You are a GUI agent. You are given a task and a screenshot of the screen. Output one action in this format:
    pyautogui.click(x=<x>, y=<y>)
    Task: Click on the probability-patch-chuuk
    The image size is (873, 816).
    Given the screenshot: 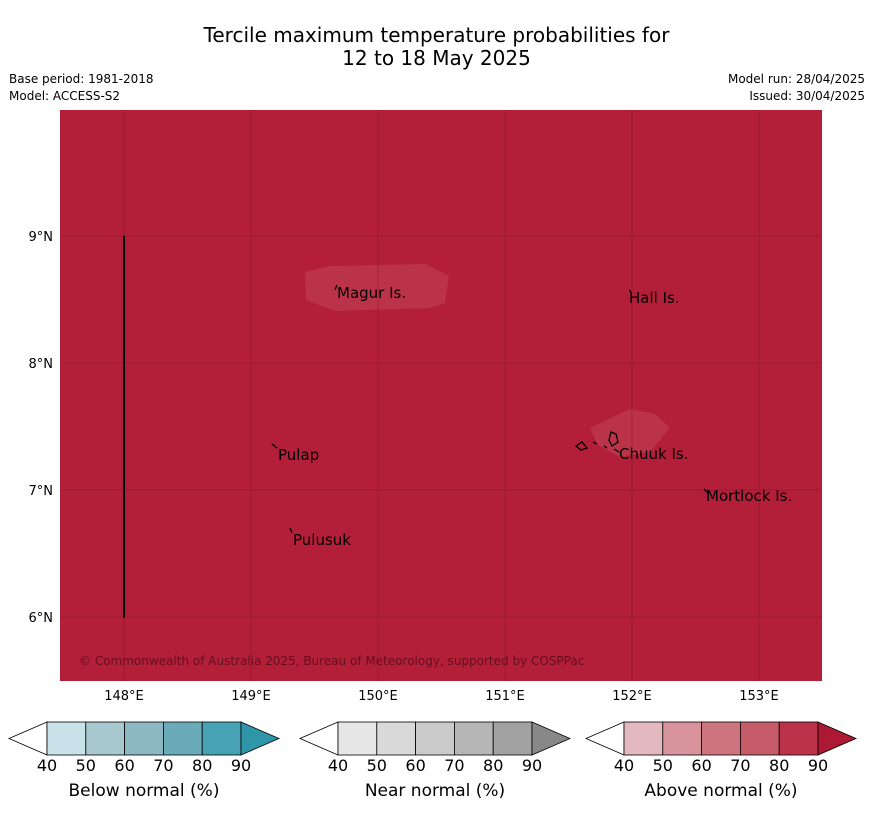 What is the action you would take?
    pyautogui.click(x=630, y=433)
    